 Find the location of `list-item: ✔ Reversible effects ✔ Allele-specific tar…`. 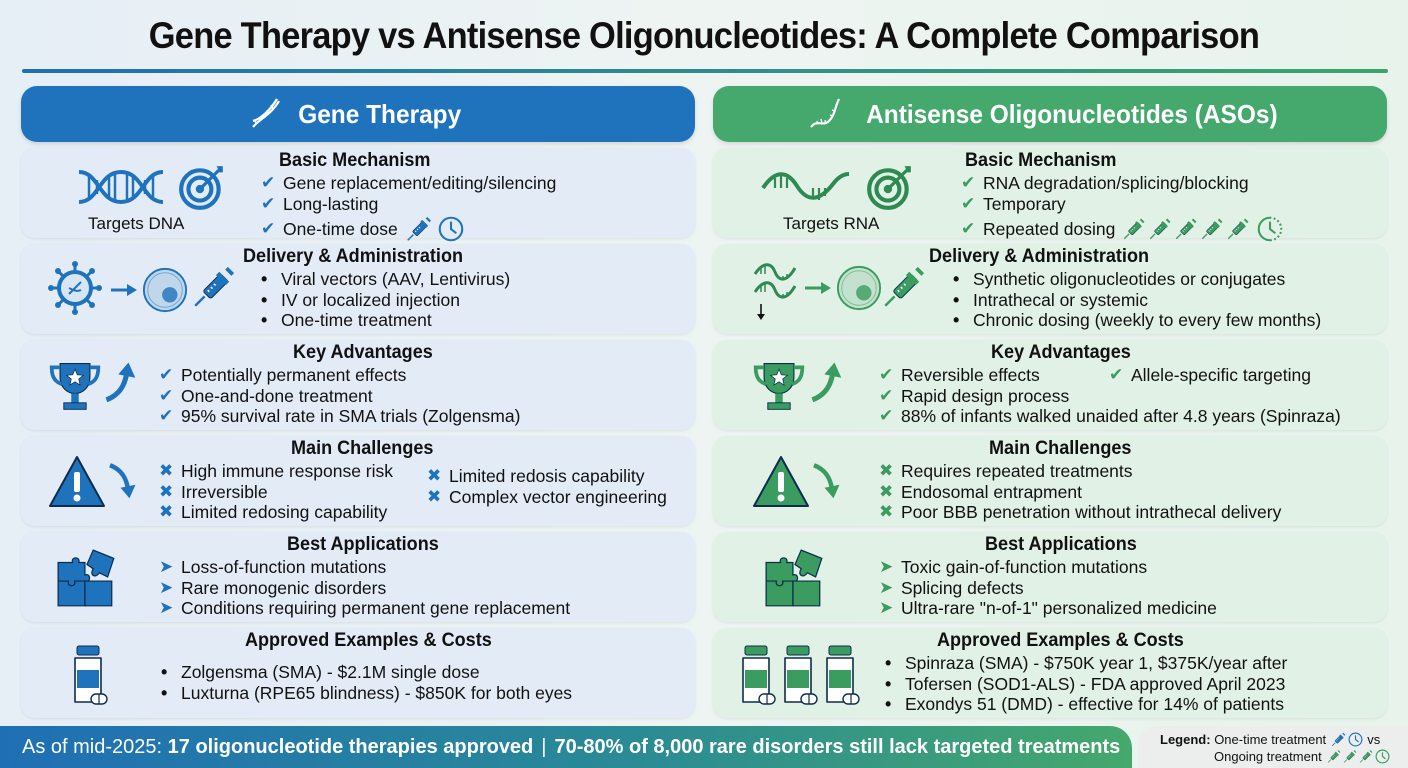

list-item: ✔ Reversible effects ✔ Allele-specific tar… is located at coordinates (1095, 375).